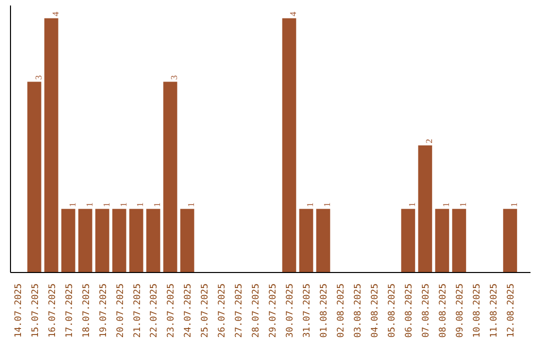  I want to click on x-tick-label: 04.08.2025, so click(375, 310).